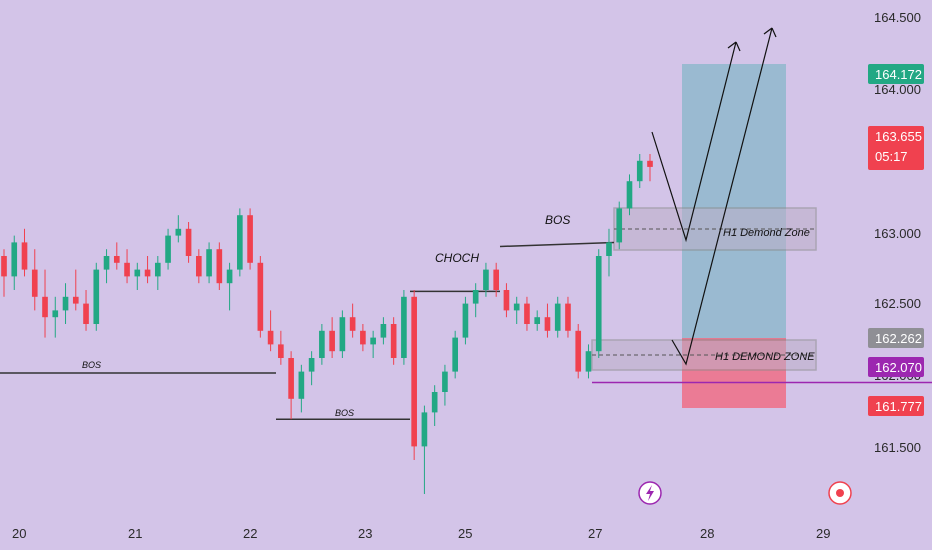 The height and width of the screenshot is (550, 932). What do you see at coordinates (557, 244) in the screenshot?
I see `bos-top-line` at bounding box center [557, 244].